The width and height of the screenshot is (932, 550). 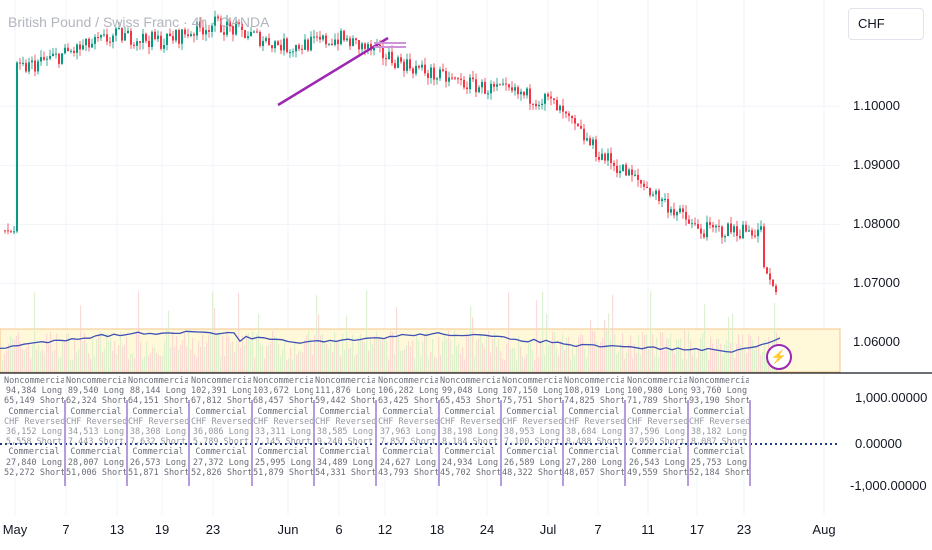 What do you see at coordinates (333, 71) in the screenshot?
I see `trendline-drawing` at bounding box center [333, 71].